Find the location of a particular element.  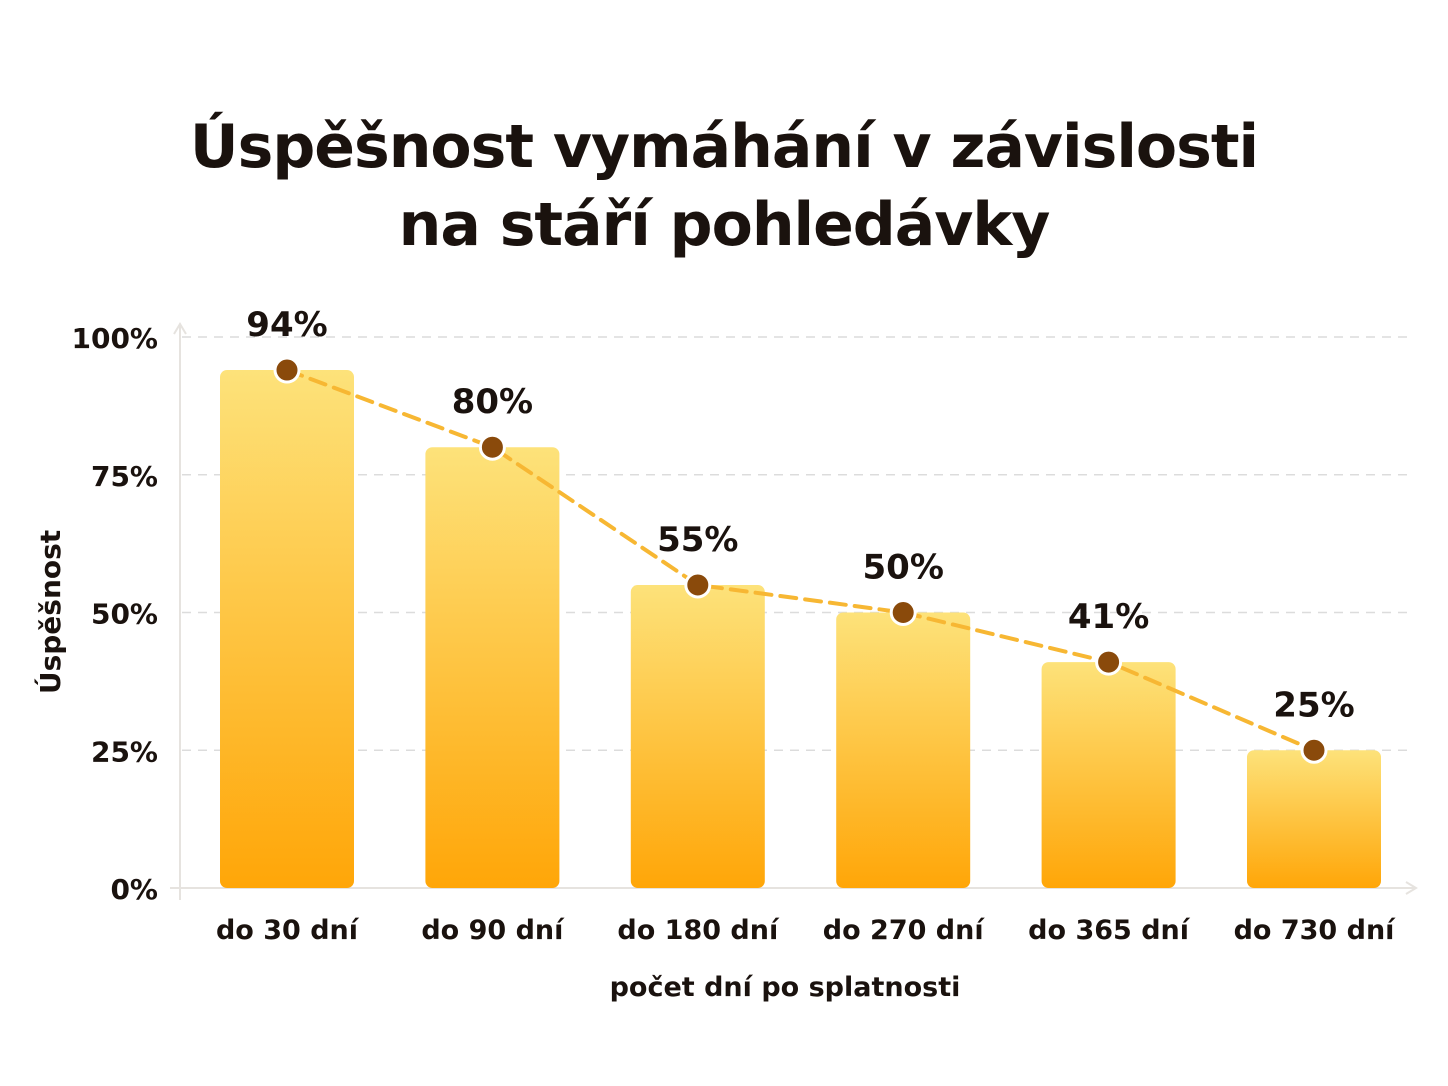

data-label: 50% is located at coordinates (903, 568).